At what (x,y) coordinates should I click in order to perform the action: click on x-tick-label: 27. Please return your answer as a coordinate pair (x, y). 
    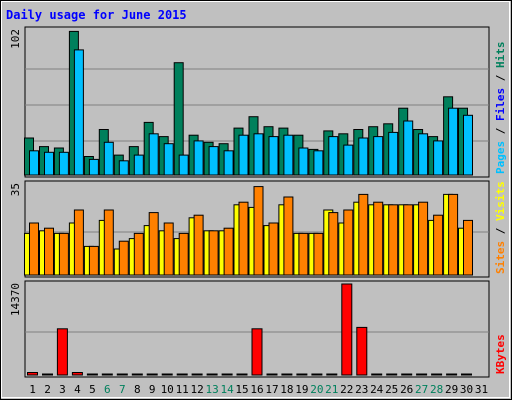
    Looking at the image, I should click on (421, 389).